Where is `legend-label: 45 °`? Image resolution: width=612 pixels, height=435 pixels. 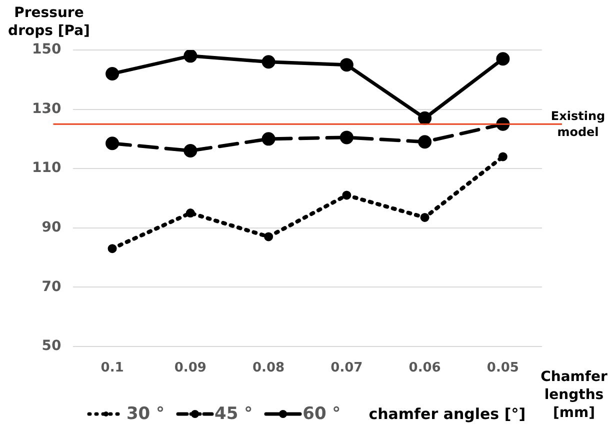
legend-label: 45 ° is located at coordinates (233, 414).